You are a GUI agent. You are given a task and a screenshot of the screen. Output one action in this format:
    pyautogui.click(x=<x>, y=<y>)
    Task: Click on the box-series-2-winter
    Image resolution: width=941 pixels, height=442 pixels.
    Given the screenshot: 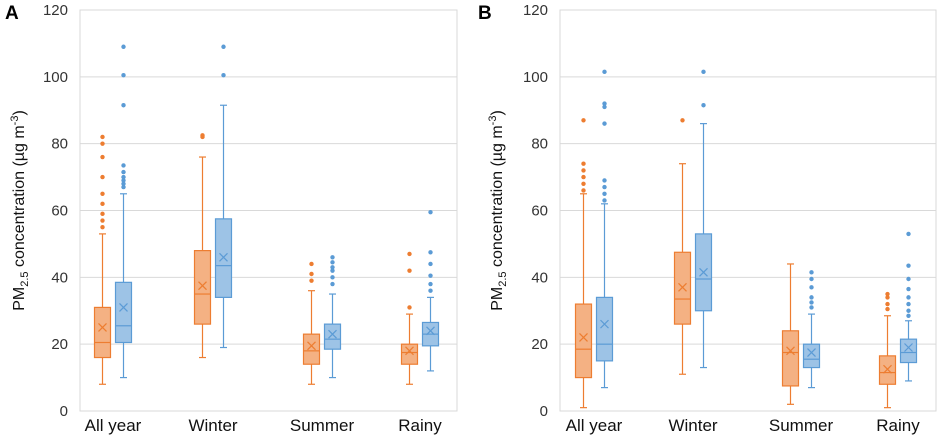 What is the action you would take?
    pyautogui.click(x=223, y=196)
    